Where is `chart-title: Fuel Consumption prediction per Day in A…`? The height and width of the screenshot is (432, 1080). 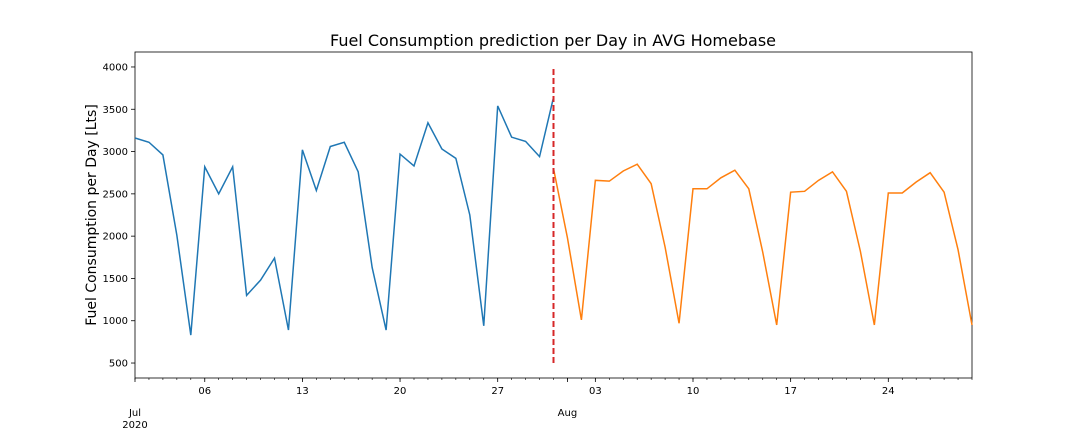
chart-title: Fuel Consumption prediction per Day in A… is located at coordinates (553, 40).